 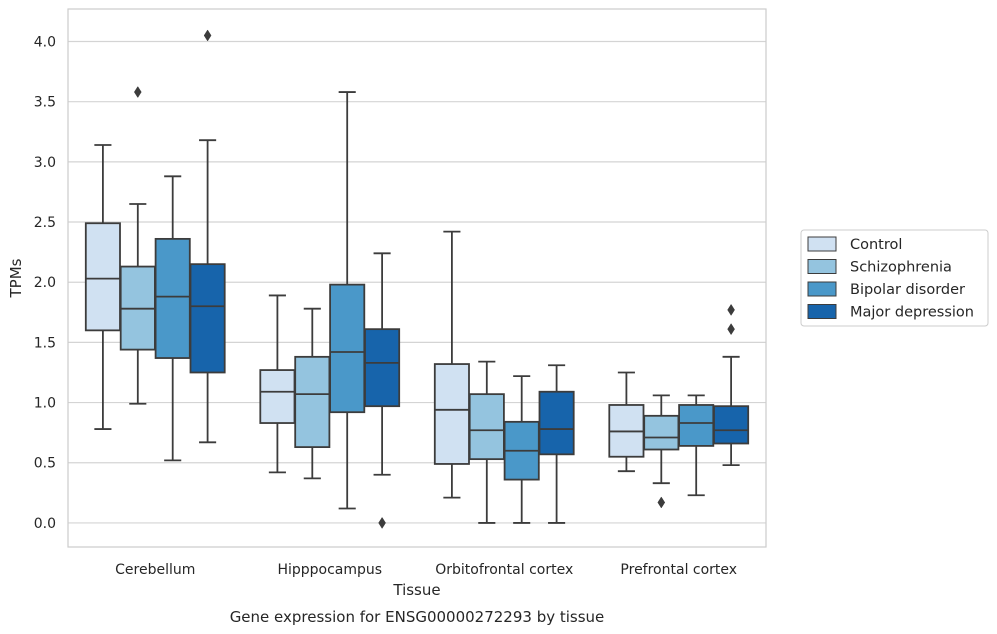 I want to click on y-tick-label: 2.5, so click(x=45, y=223).